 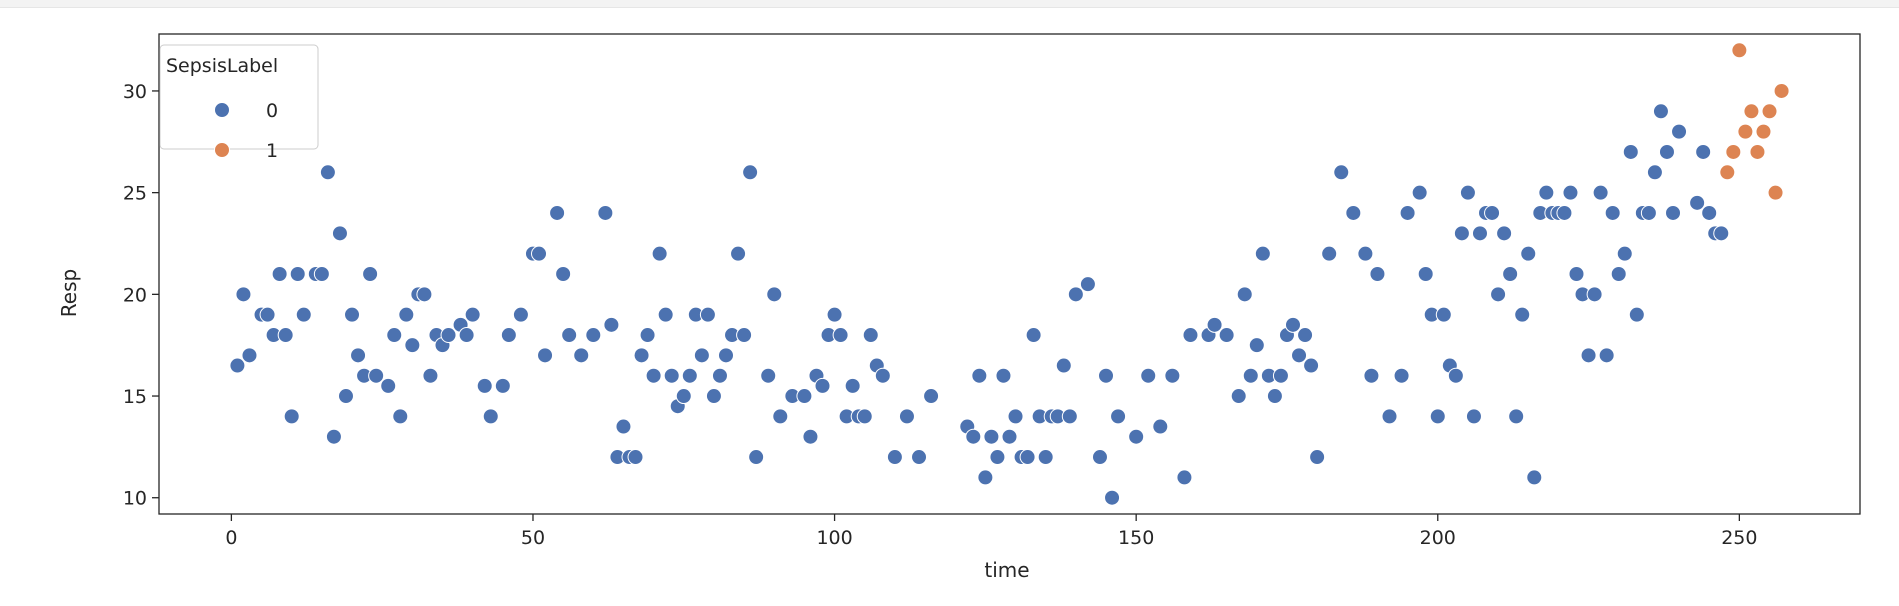 I want to click on window-top-edge, so click(x=949, y=4).